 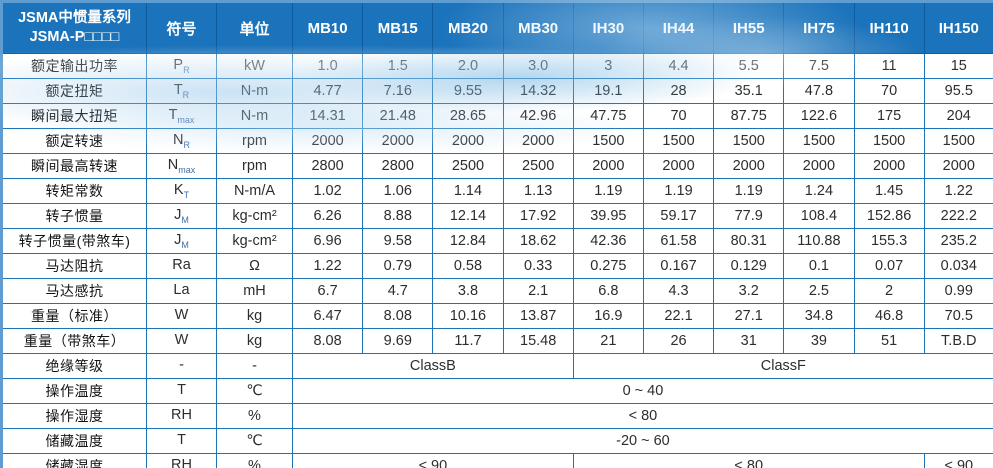 I want to click on value-cell: 26, so click(x=678, y=341).